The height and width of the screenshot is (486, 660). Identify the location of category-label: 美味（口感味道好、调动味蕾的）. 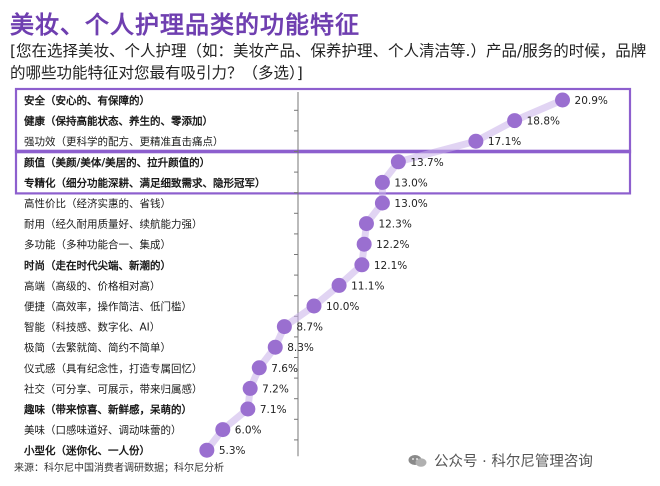
(103, 430).